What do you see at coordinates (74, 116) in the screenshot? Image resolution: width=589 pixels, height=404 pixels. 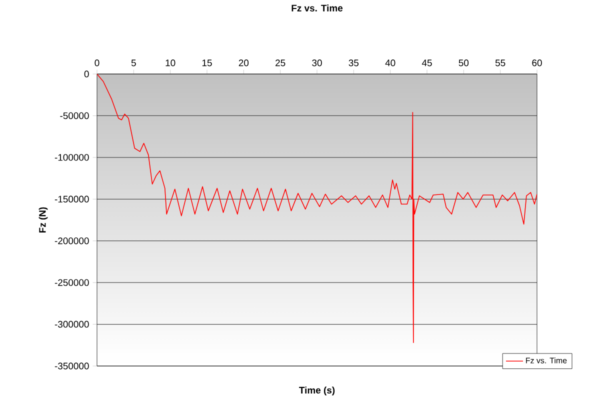 I see `y-tick-label: -50000` at bounding box center [74, 116].